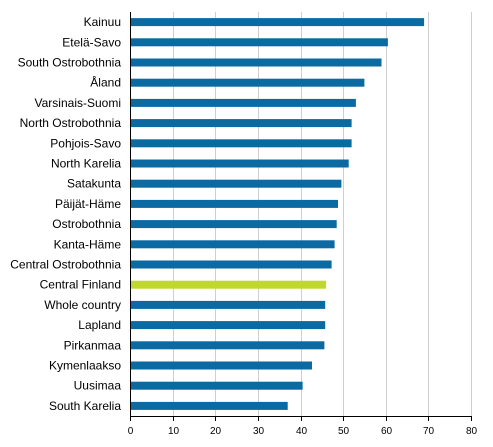 This screenshot has width=493, height=447. What do you see at coordinates (88, 244) in the screenshot?
I see `category-label: Kanta-Häme` at bounding box center [88, 244].